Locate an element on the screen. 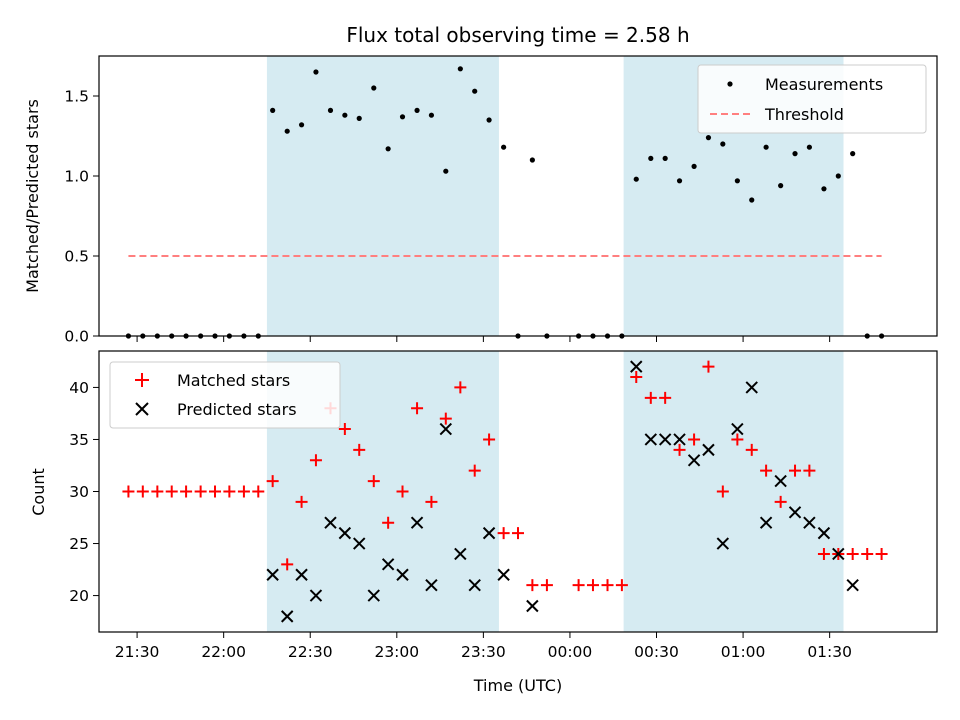 This screenshot has height=720, width=960. bottom-y-axis-label: Count is located at coordinates (38, 492).